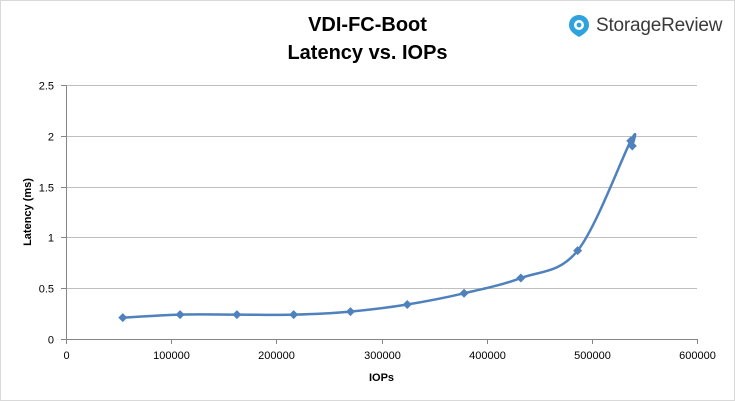 Image resolution: width=735 pixels, height=401 pixels. What do you see at coordinates (367, 53) in the screenshot?
I see `chart-title-line2: Latency vs. IOPs` at bounding box center [367, 53].